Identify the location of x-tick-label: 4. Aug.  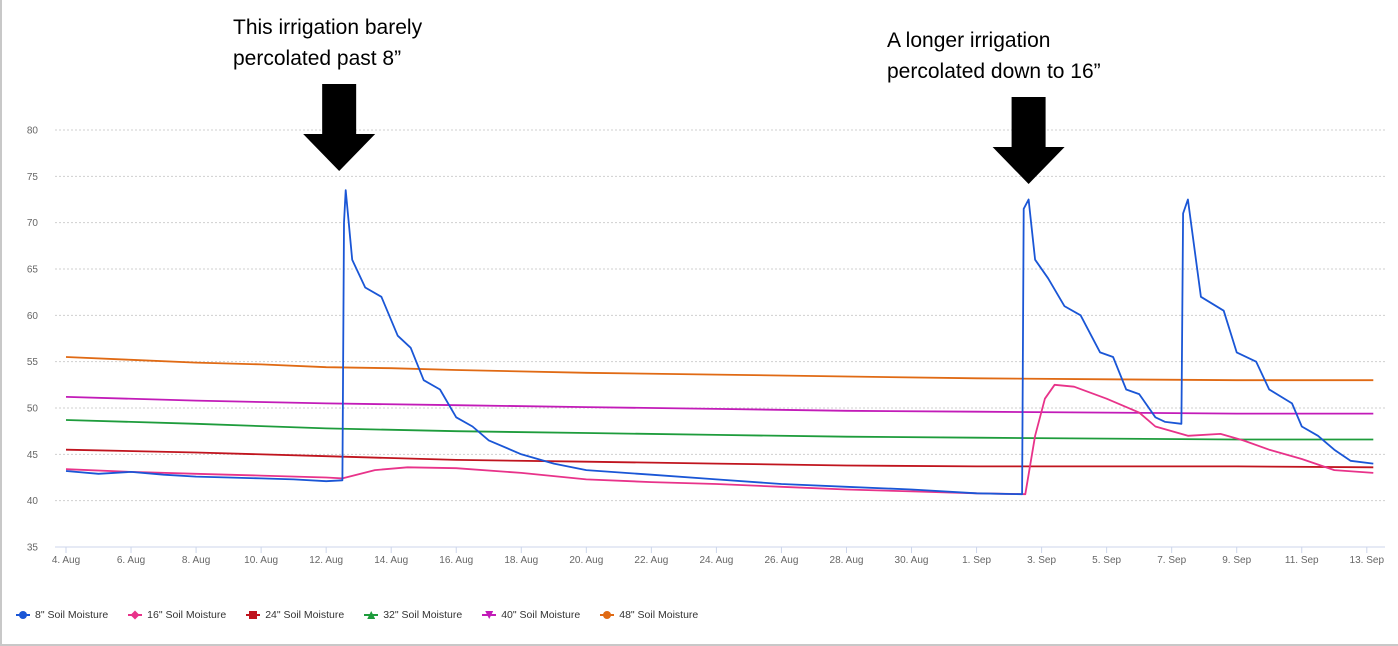
(66, 560).